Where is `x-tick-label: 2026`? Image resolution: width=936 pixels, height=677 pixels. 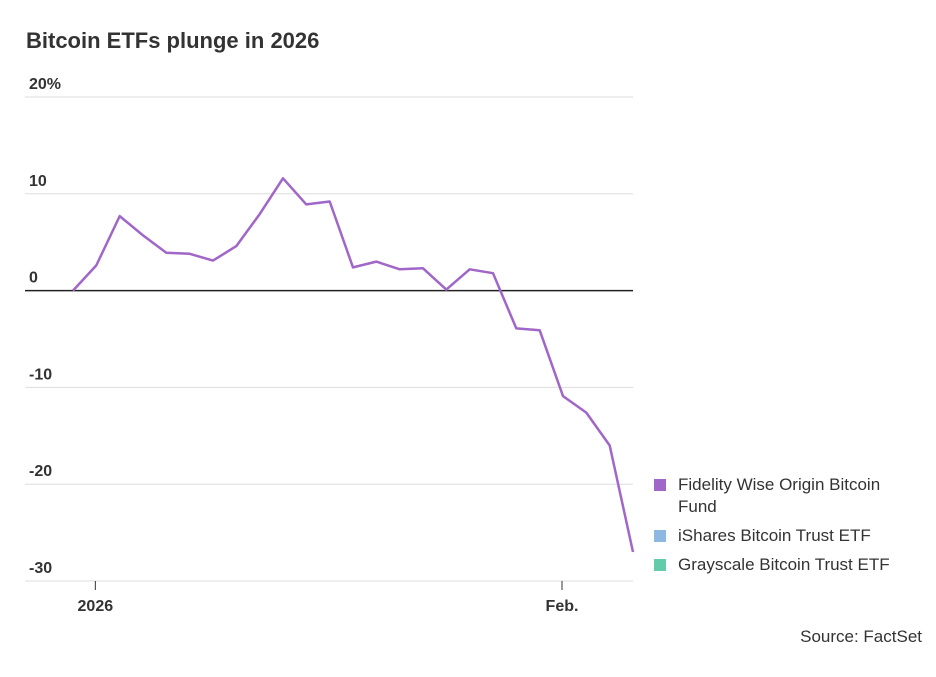 x-tick-label: 2026 is located at coordinates (96, 606).